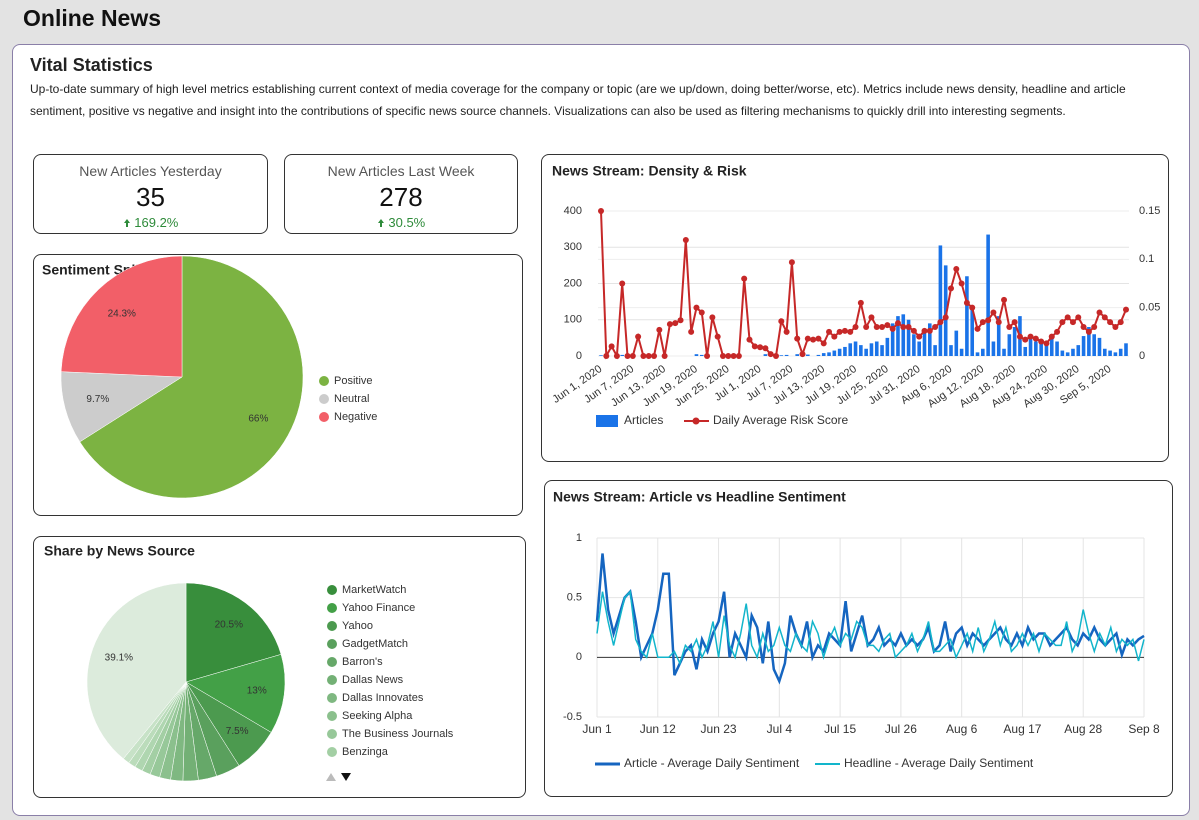 The height and width of the screenshot is (820, 1199). Describe the element at coordinates (374, 590) in the screenshot. I see `legend-label: MarketWatch` at that location.